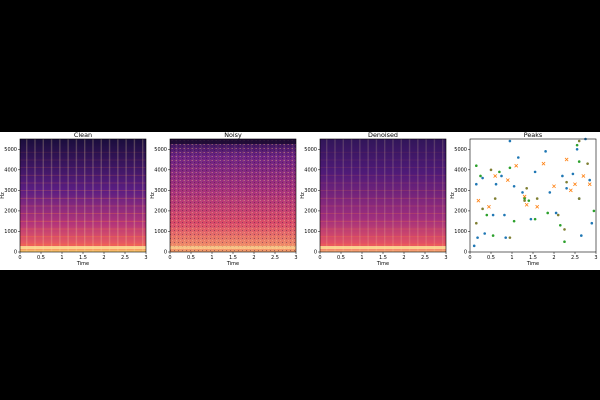 The image size is (600, 400). What do you see at coordinates (383, 135) in the screenshot?
I see `panel-title: Denoised` at bounding box center [383, 135].